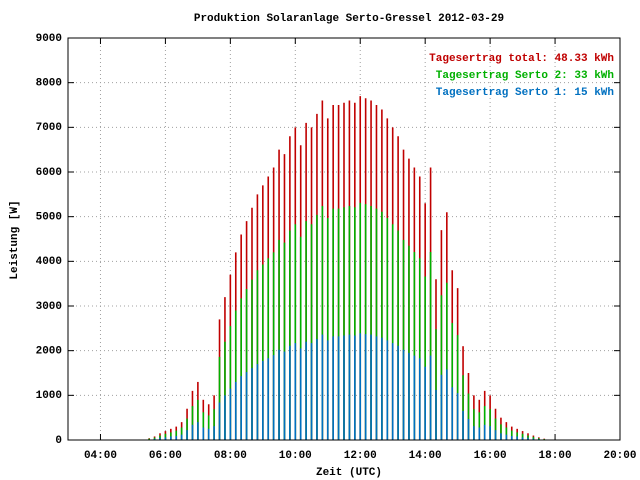 The image size is (640, 480). I want to click on x-tick-label: 20:00, so click(619, 456).